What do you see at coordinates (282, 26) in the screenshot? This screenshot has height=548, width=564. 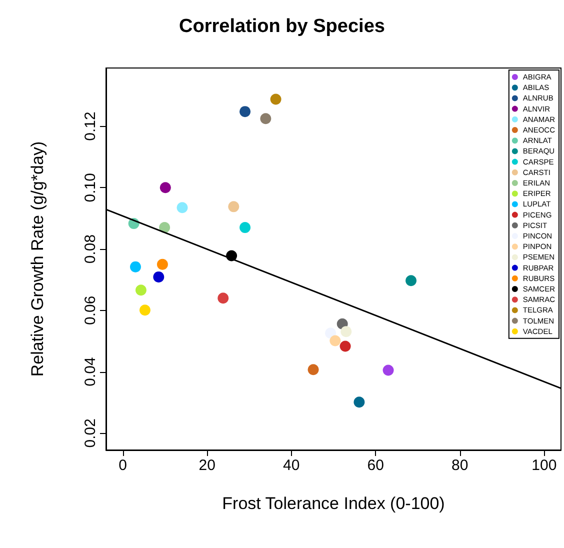 I see `chart-title: Correlation by Species` at bounding box center [282, 26].